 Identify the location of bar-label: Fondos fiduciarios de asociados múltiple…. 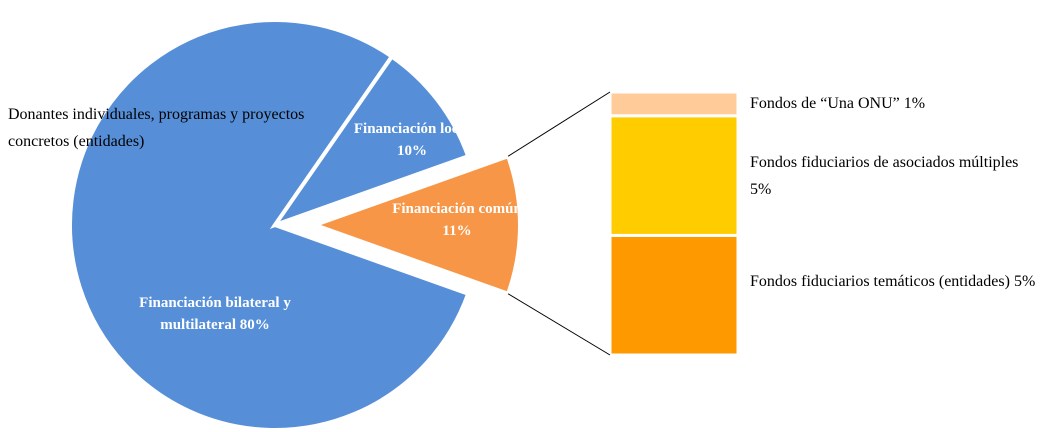
(884, 175).